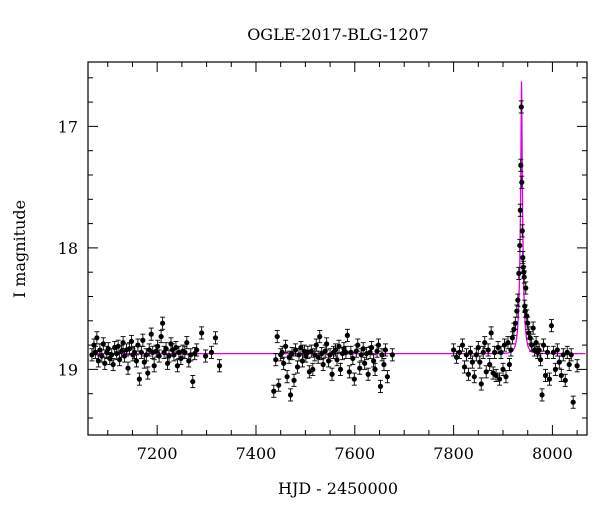 The width and height of the screenshot is (600, 512). Describe the element at coordinates (453, 453) in the screenshot. I see `x-tick-label: 7800` at that location.